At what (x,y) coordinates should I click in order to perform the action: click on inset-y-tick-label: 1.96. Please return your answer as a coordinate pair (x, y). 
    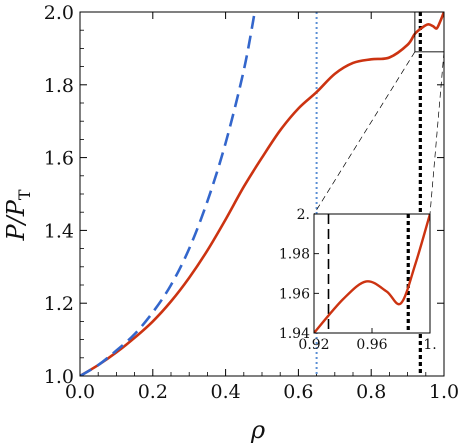
    Looking at the image, I should click on (294, 294).